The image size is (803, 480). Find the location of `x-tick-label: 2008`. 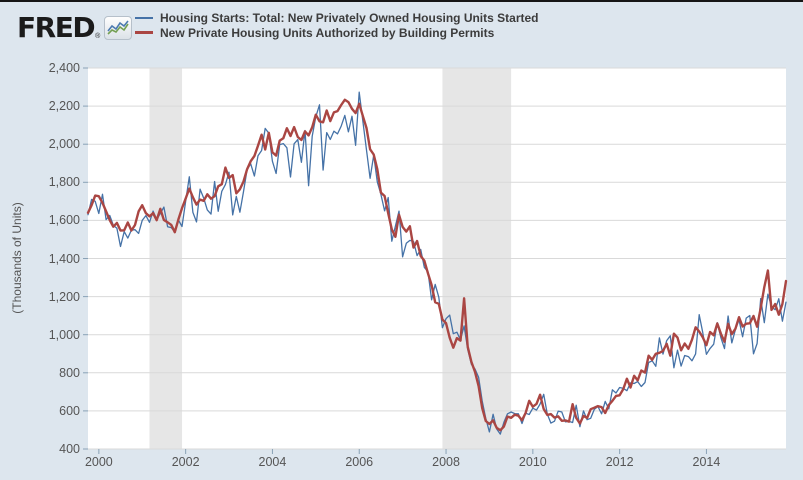

x-tick-label: 2008 is located at coordinates (446, 462).